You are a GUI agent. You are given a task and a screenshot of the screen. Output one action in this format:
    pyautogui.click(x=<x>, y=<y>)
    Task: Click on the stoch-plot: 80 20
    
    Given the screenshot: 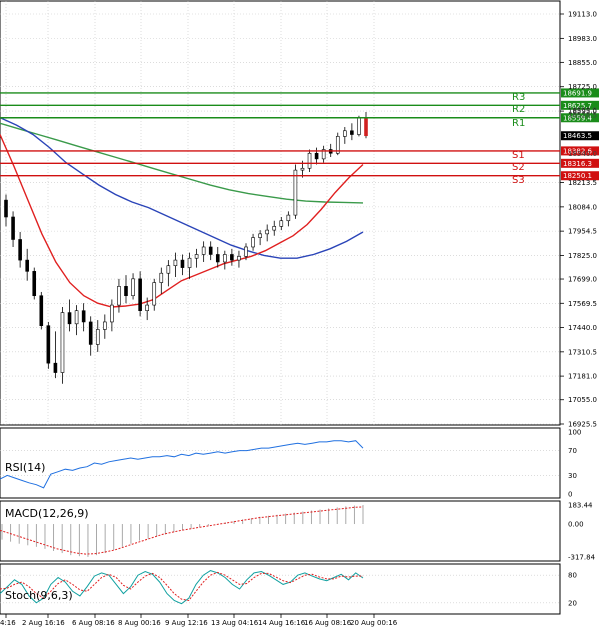 What is the action you would take?
    pyautogui.click(x=288, y=588)
    